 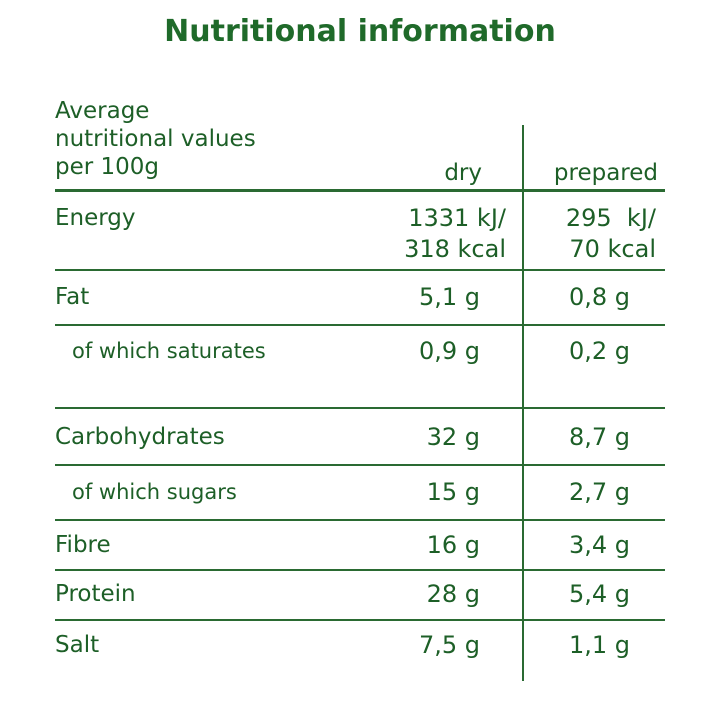 What do you see at coordinates (599, 351) in the screenshot?
I see `cell-value: 0,2 g` at bounding box center [599, 351].